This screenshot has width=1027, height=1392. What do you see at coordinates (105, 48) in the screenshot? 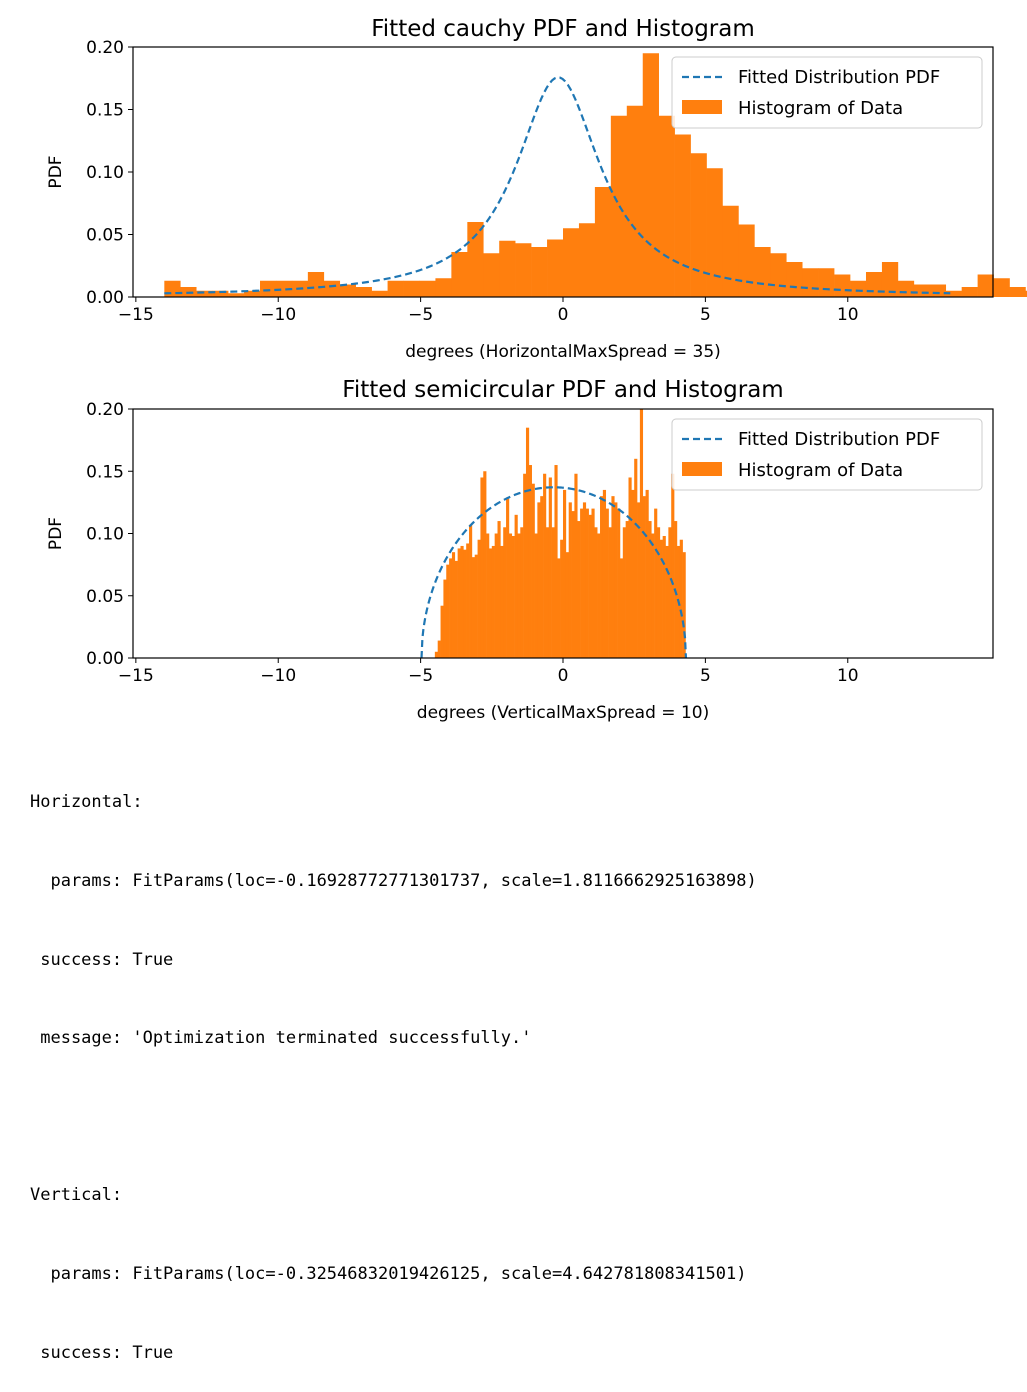
I see `y-tick-label: 0.20` at bounding box center [105, 48].